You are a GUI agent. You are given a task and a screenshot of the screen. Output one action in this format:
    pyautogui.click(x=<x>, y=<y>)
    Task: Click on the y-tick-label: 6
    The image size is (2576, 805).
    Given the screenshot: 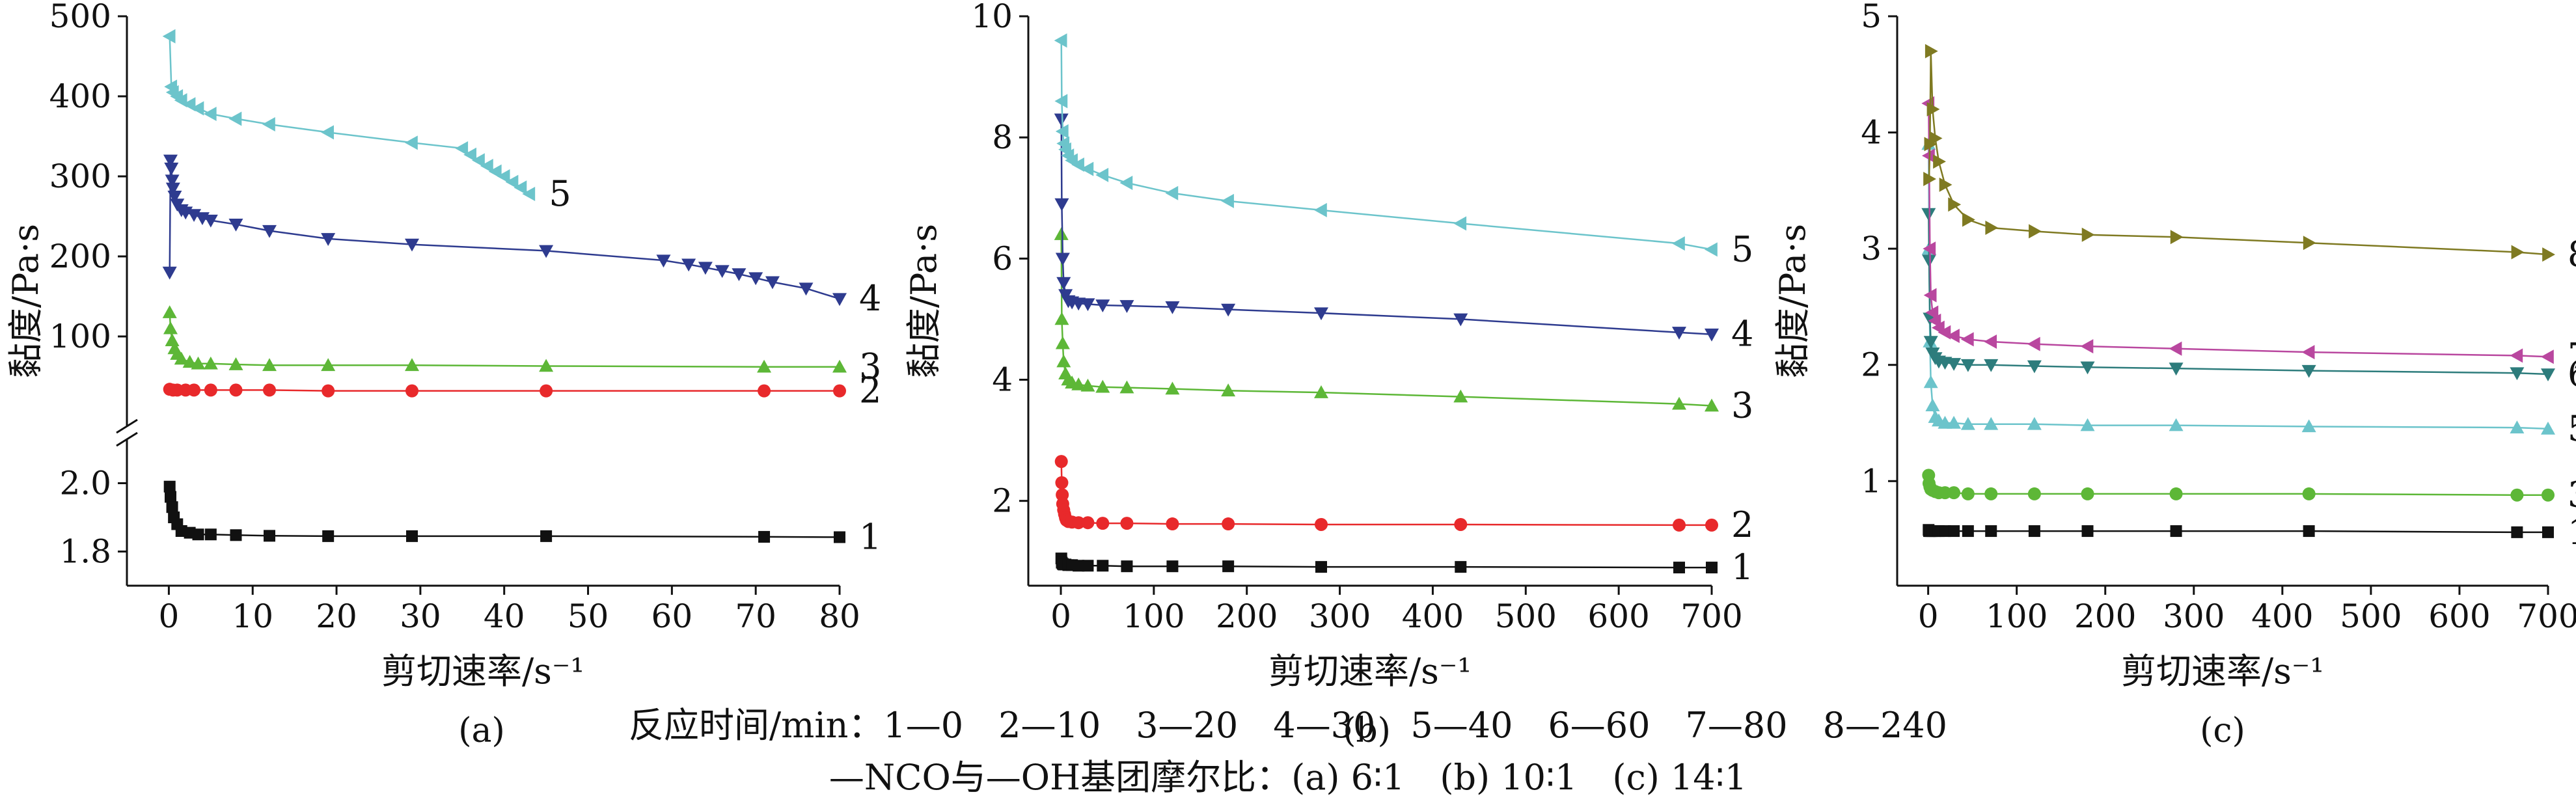 What is the action you would take?
    pyautogui.click(x=1002, y=258)
    